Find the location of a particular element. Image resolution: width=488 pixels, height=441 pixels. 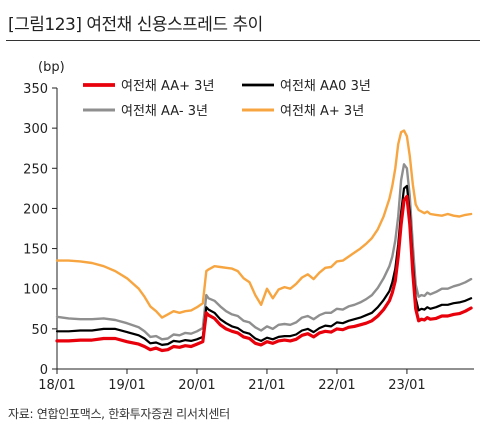

y-tick-label: 0 is located at coordinates (44, 370).